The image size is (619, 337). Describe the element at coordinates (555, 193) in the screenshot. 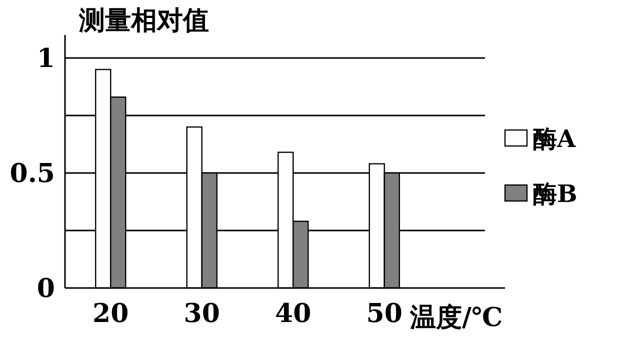

I see `legend-label: 酶B` at that location.